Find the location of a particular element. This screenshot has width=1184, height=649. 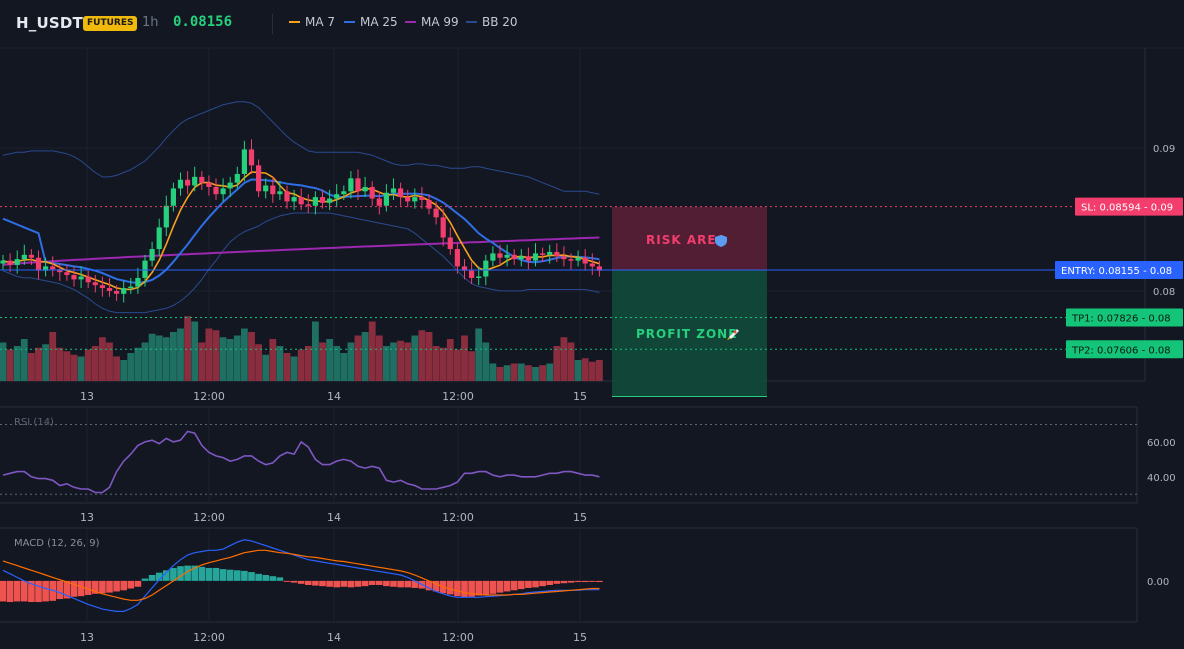

legend-bb20: BB 20 is located at coordinates (492, 22).